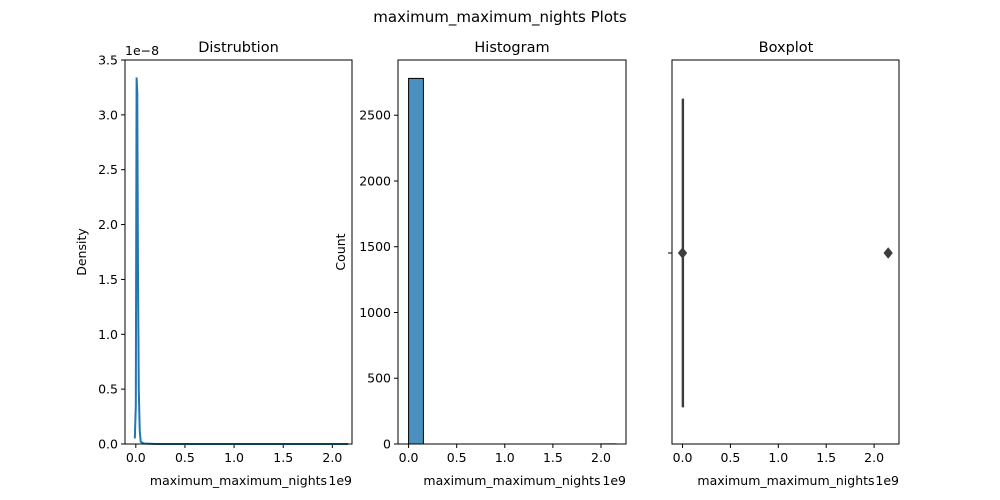 The height and width of the screenshot is (500, 1000). What do you see at coordinates (826, 457) in the screenshot?
I see `boxplot-x-tick-label: 1.5` at bounding box center [826, 457].